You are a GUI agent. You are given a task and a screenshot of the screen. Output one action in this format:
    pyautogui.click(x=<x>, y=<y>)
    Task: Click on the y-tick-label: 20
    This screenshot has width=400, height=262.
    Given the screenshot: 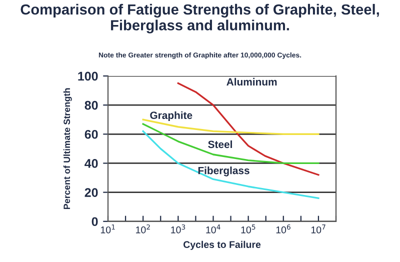 What is the action you would take?
    pyautogui.click(x=91, y=192)
    